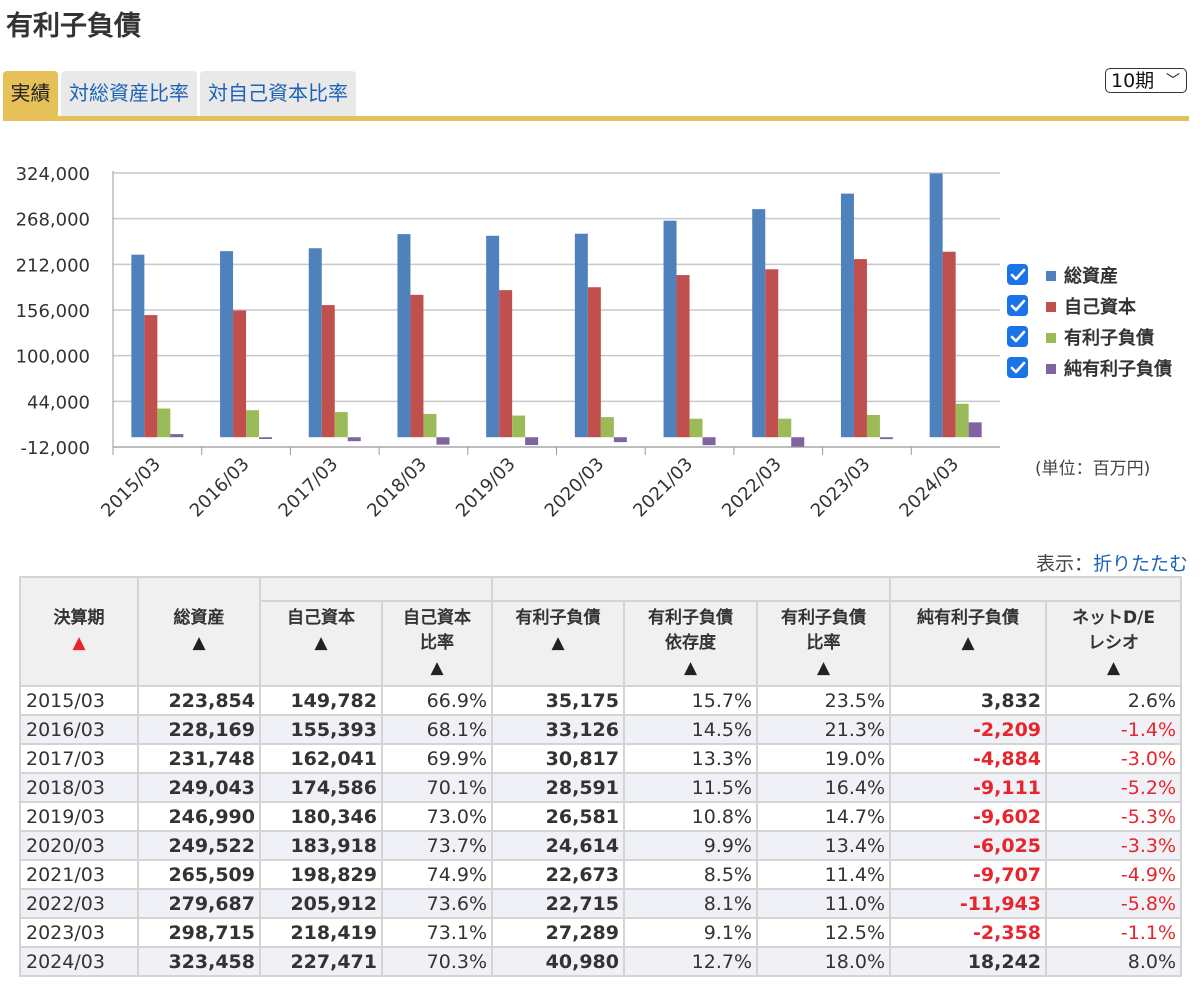 The width and height of the screenshot is (1200, 1008). Describe the element at coordinates (79, 729) in the screenshot. I see `cell-period: 2016/03` at that location.